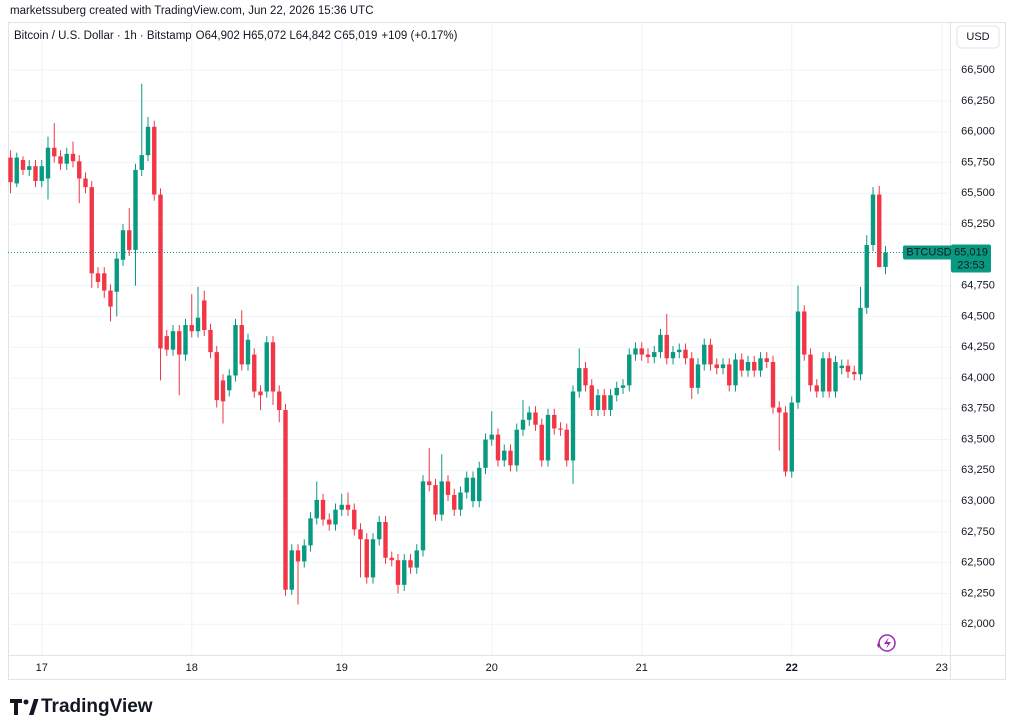  Describe the element at coordinates (24, 707) in the screenshot. I see `brand-logo` at that location.